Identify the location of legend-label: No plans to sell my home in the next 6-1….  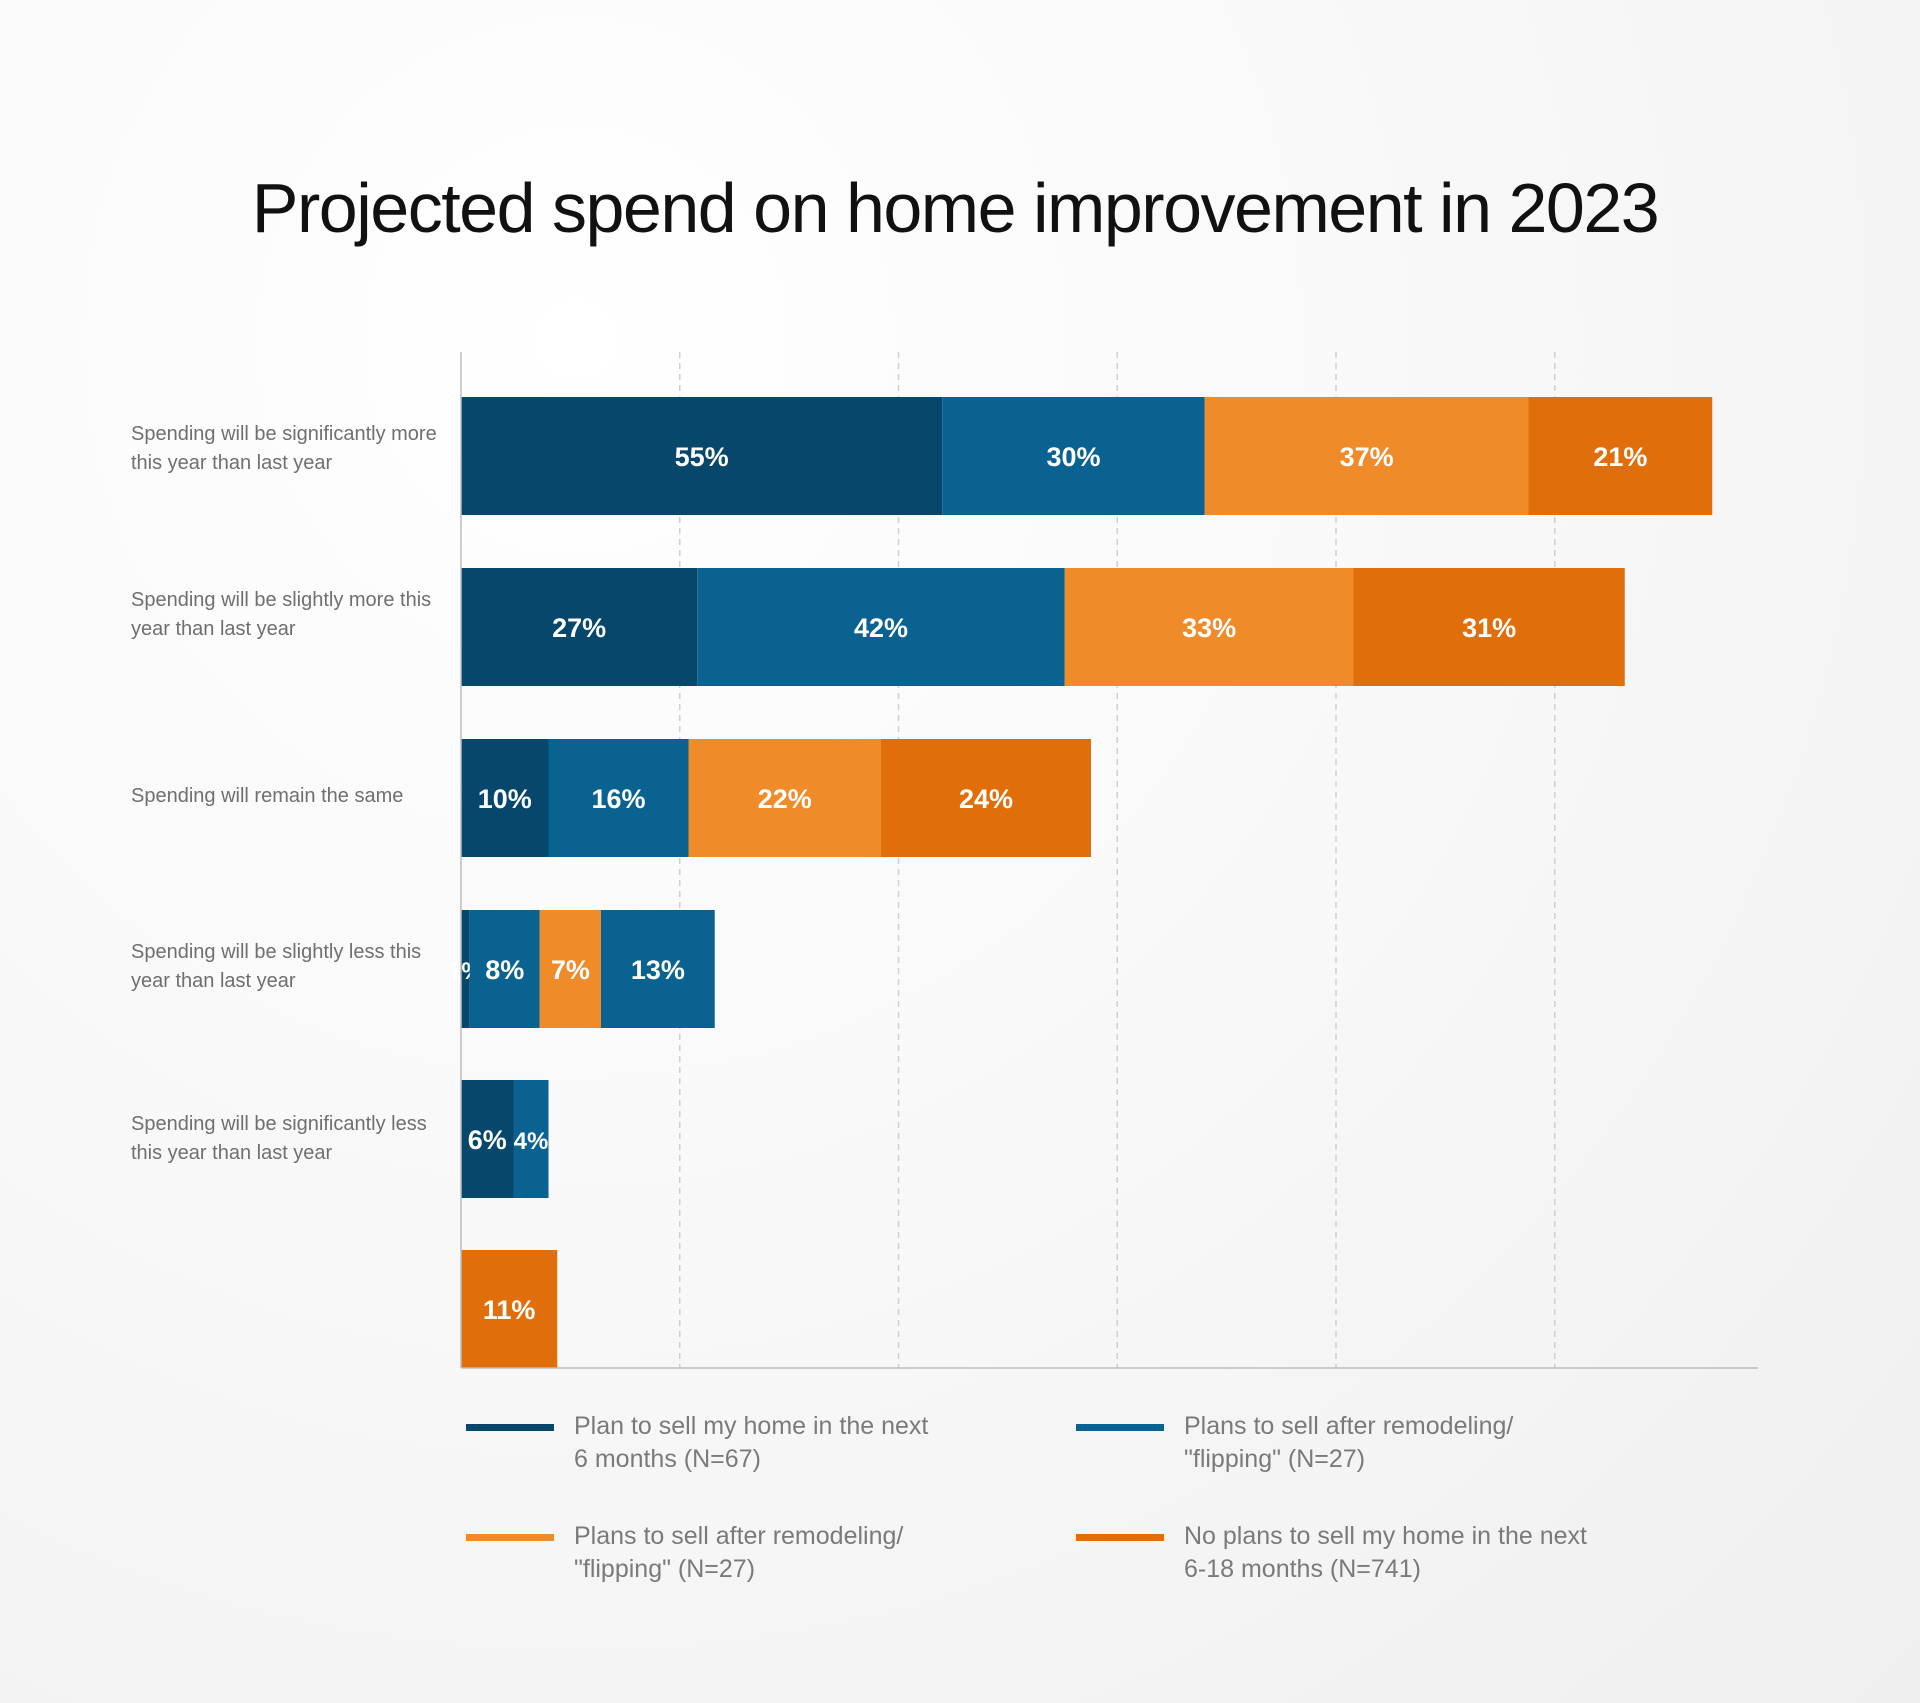
(1385, 1552).